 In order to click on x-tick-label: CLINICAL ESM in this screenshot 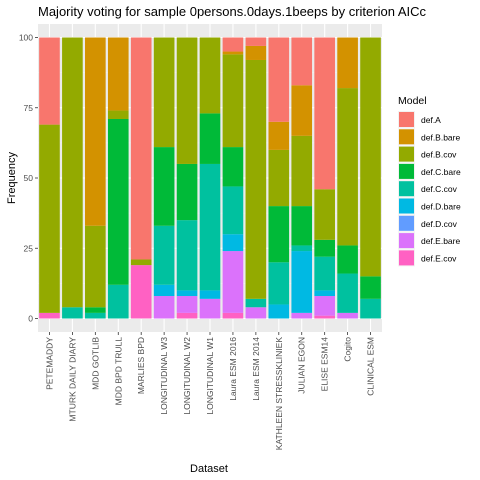, I will do `click(371, 366)`.